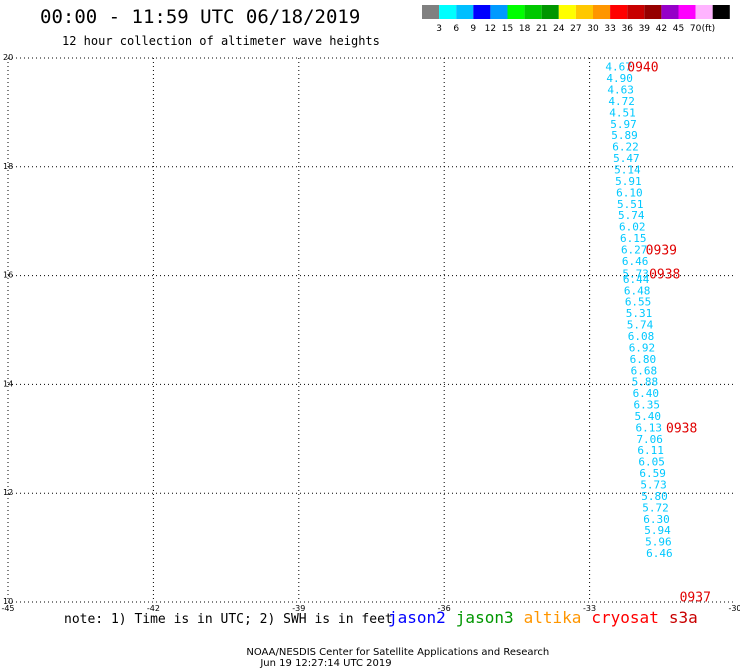  I want to click on wave-height-value: 5.40, so click(648, 416).